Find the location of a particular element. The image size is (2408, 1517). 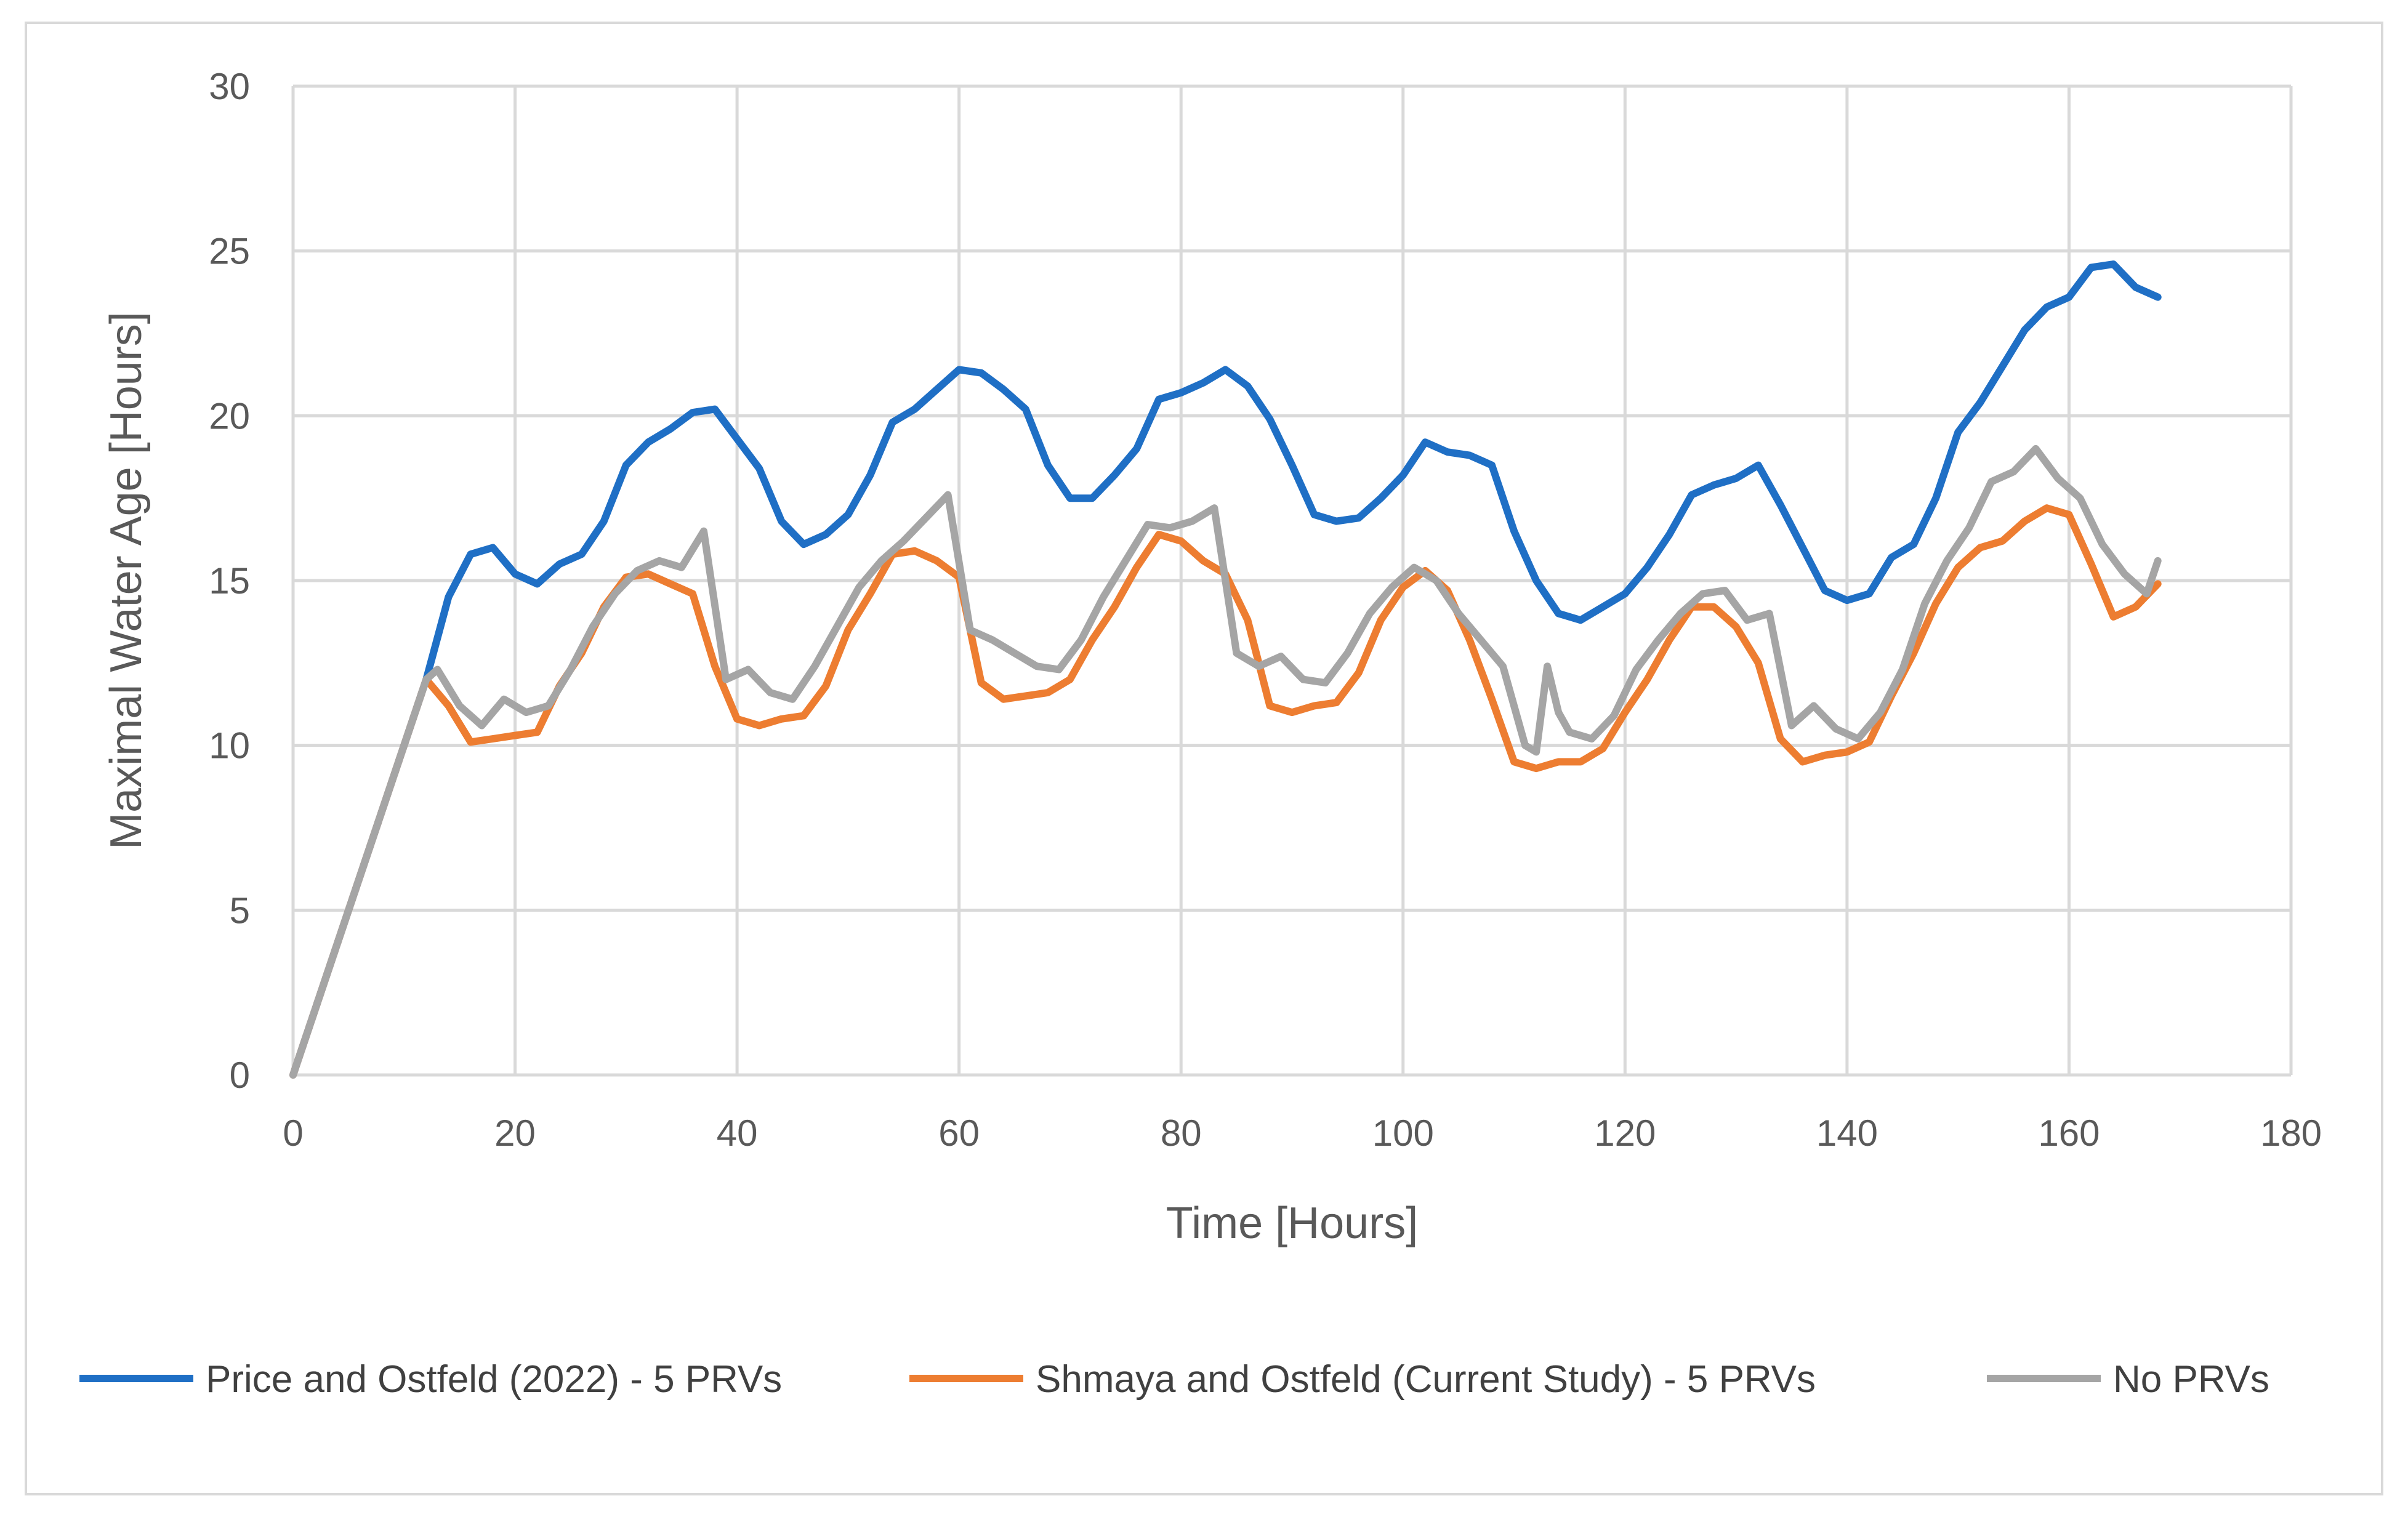

y-tick-label: 5 is located at coordinates (240, 910).